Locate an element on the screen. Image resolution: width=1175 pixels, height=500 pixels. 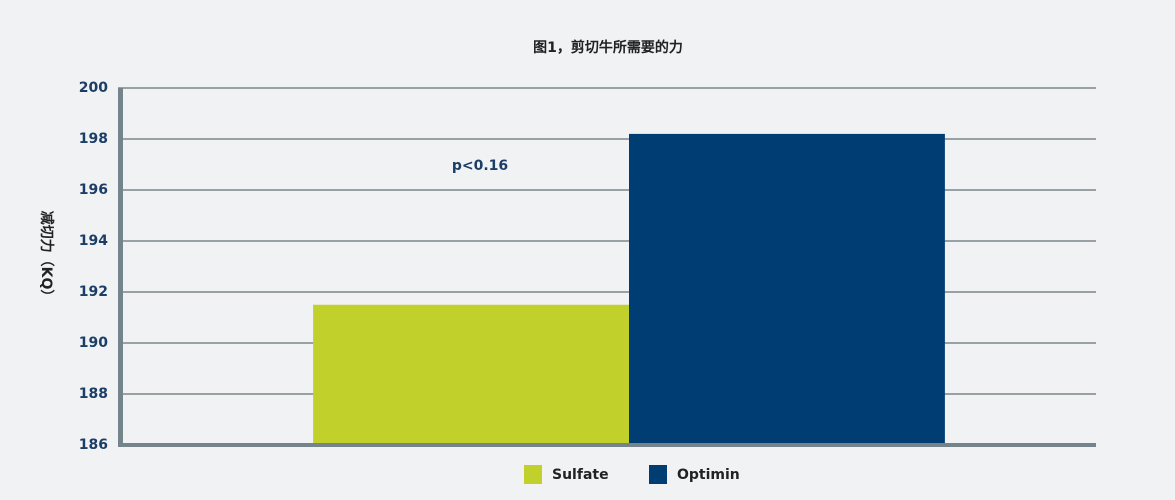
y-axis-label: 减切力（KQ） is located at coordinates (46, 257).